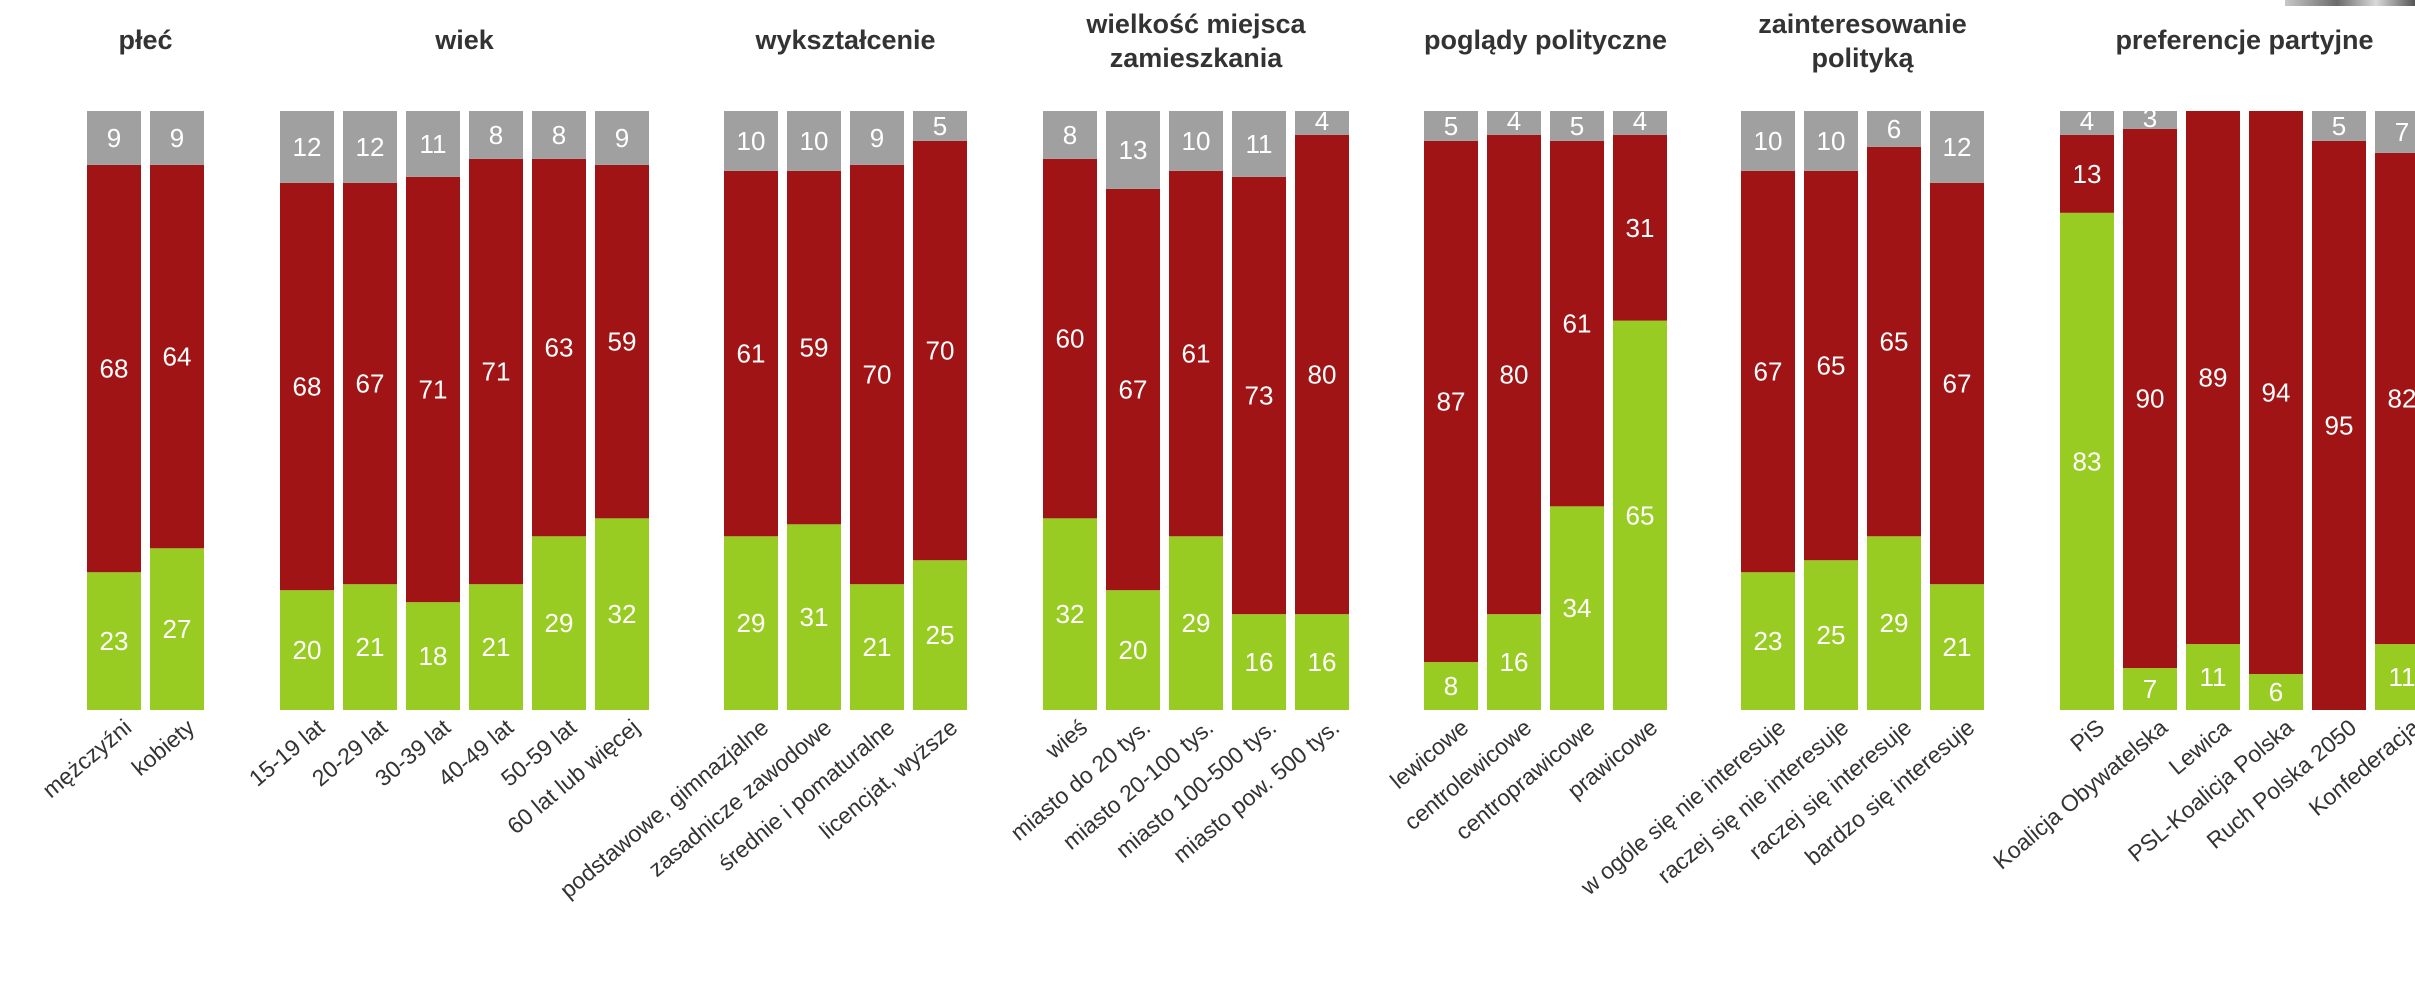 Image resolution: width=2415 pixels, height=986 pixels. I want to click on value-label-red: 80, so click(1514, 375).